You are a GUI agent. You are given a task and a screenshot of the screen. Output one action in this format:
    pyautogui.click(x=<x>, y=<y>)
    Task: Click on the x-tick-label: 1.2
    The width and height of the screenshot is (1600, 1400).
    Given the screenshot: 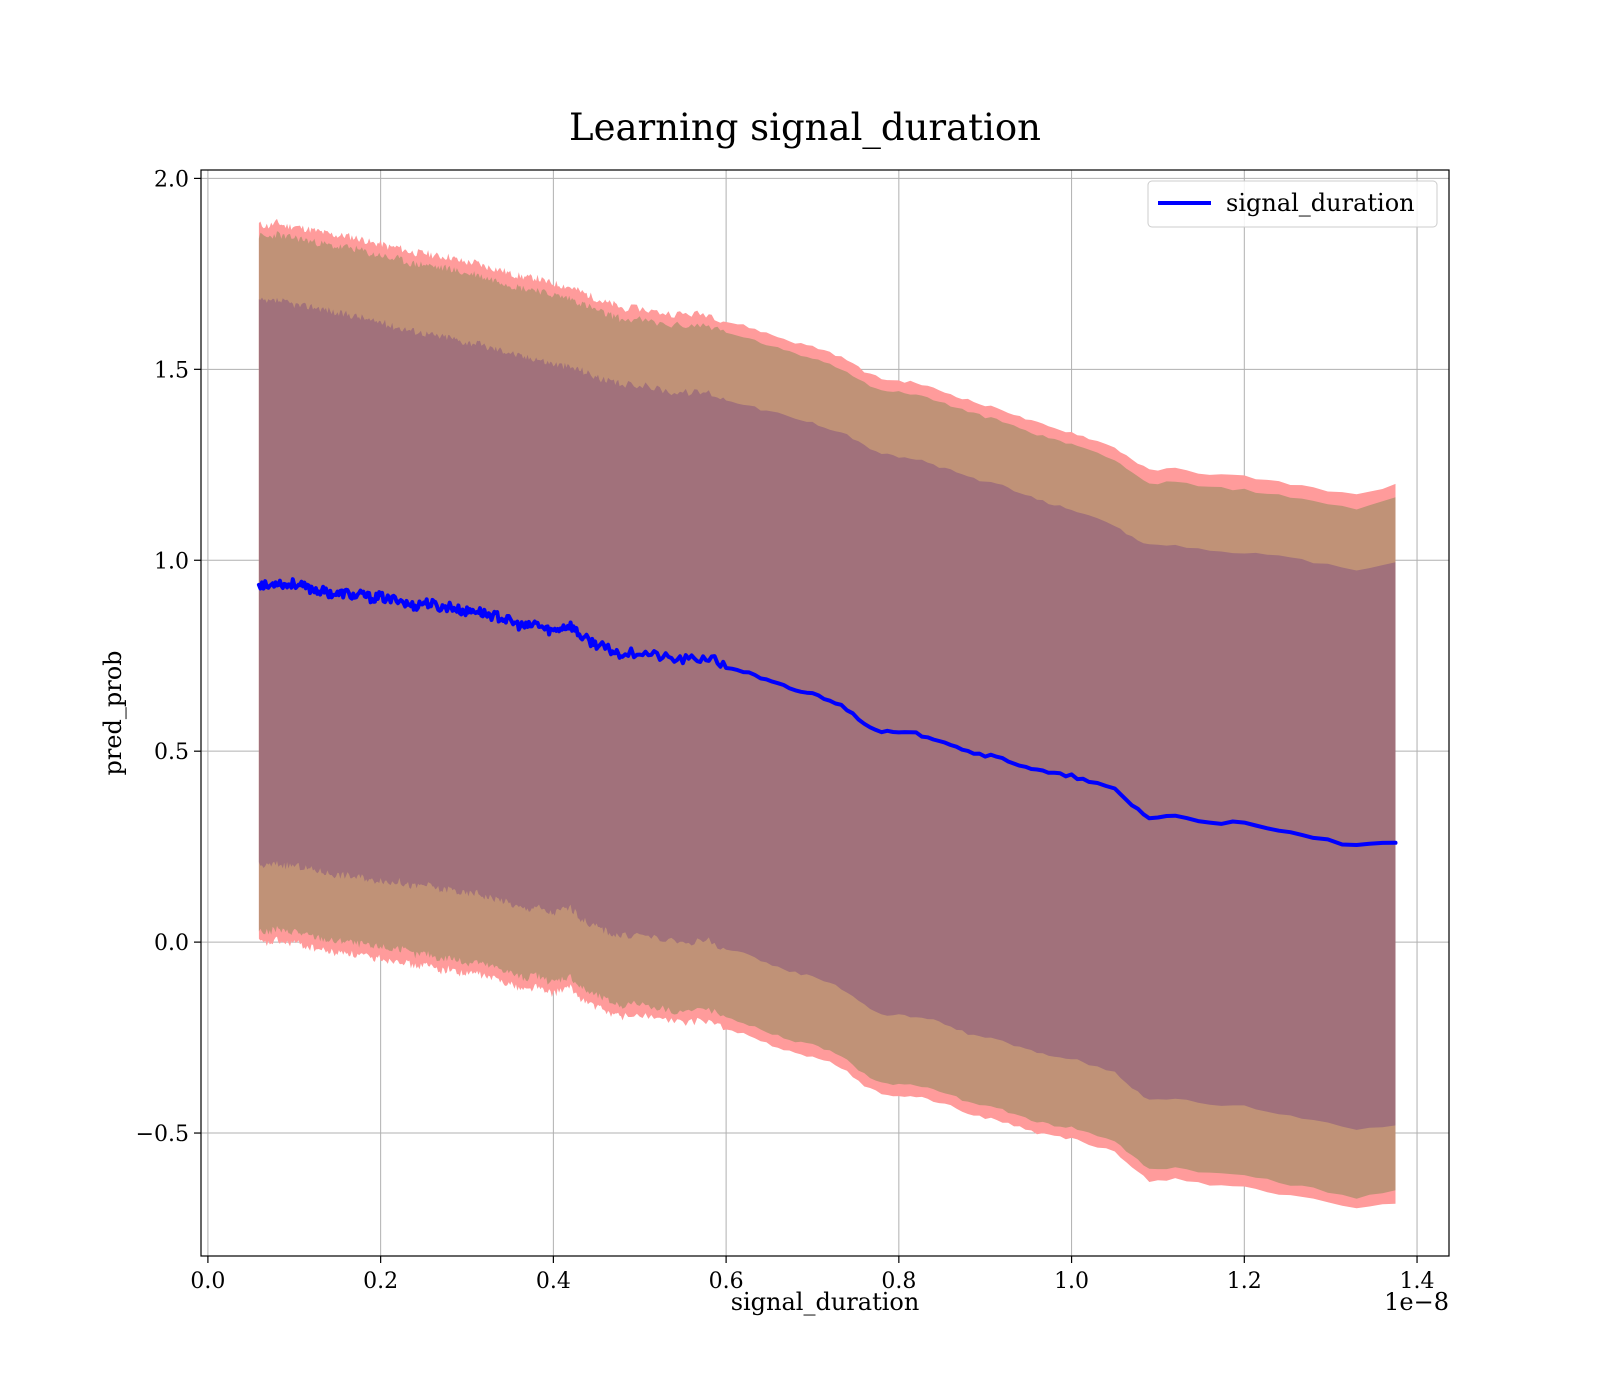 What is the action you would take?
    pyautogui.click(x=1244, y=1281)
    